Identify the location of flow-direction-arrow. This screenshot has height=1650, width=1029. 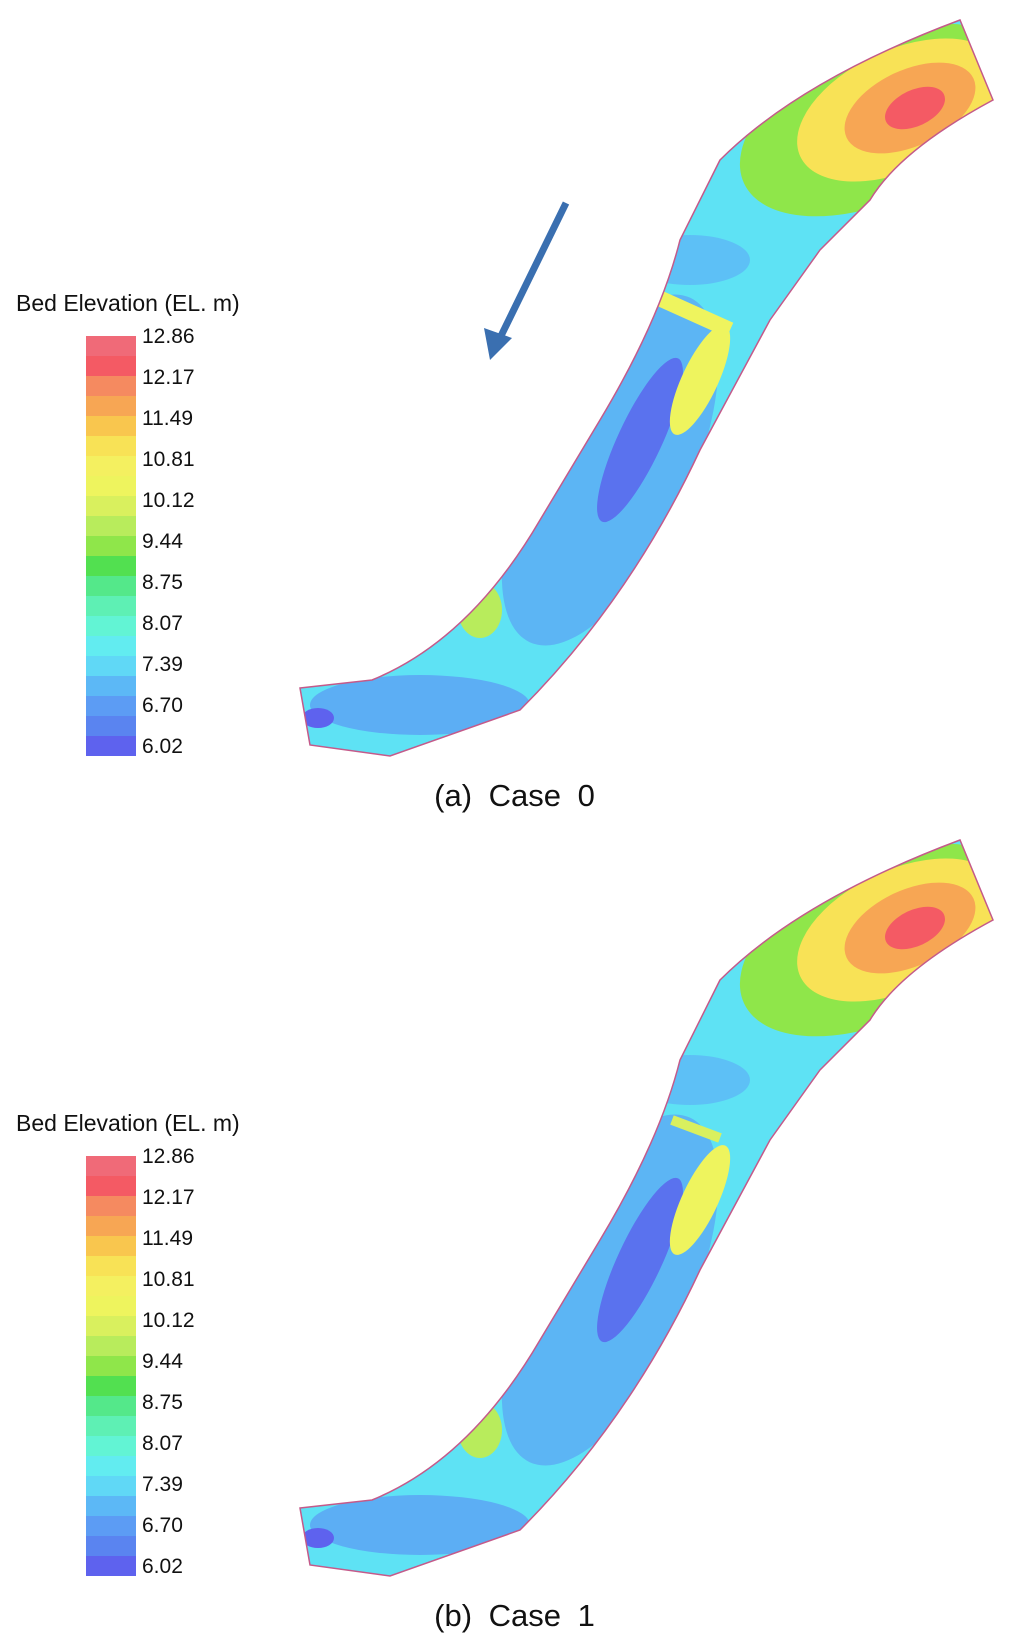
(527, 280).